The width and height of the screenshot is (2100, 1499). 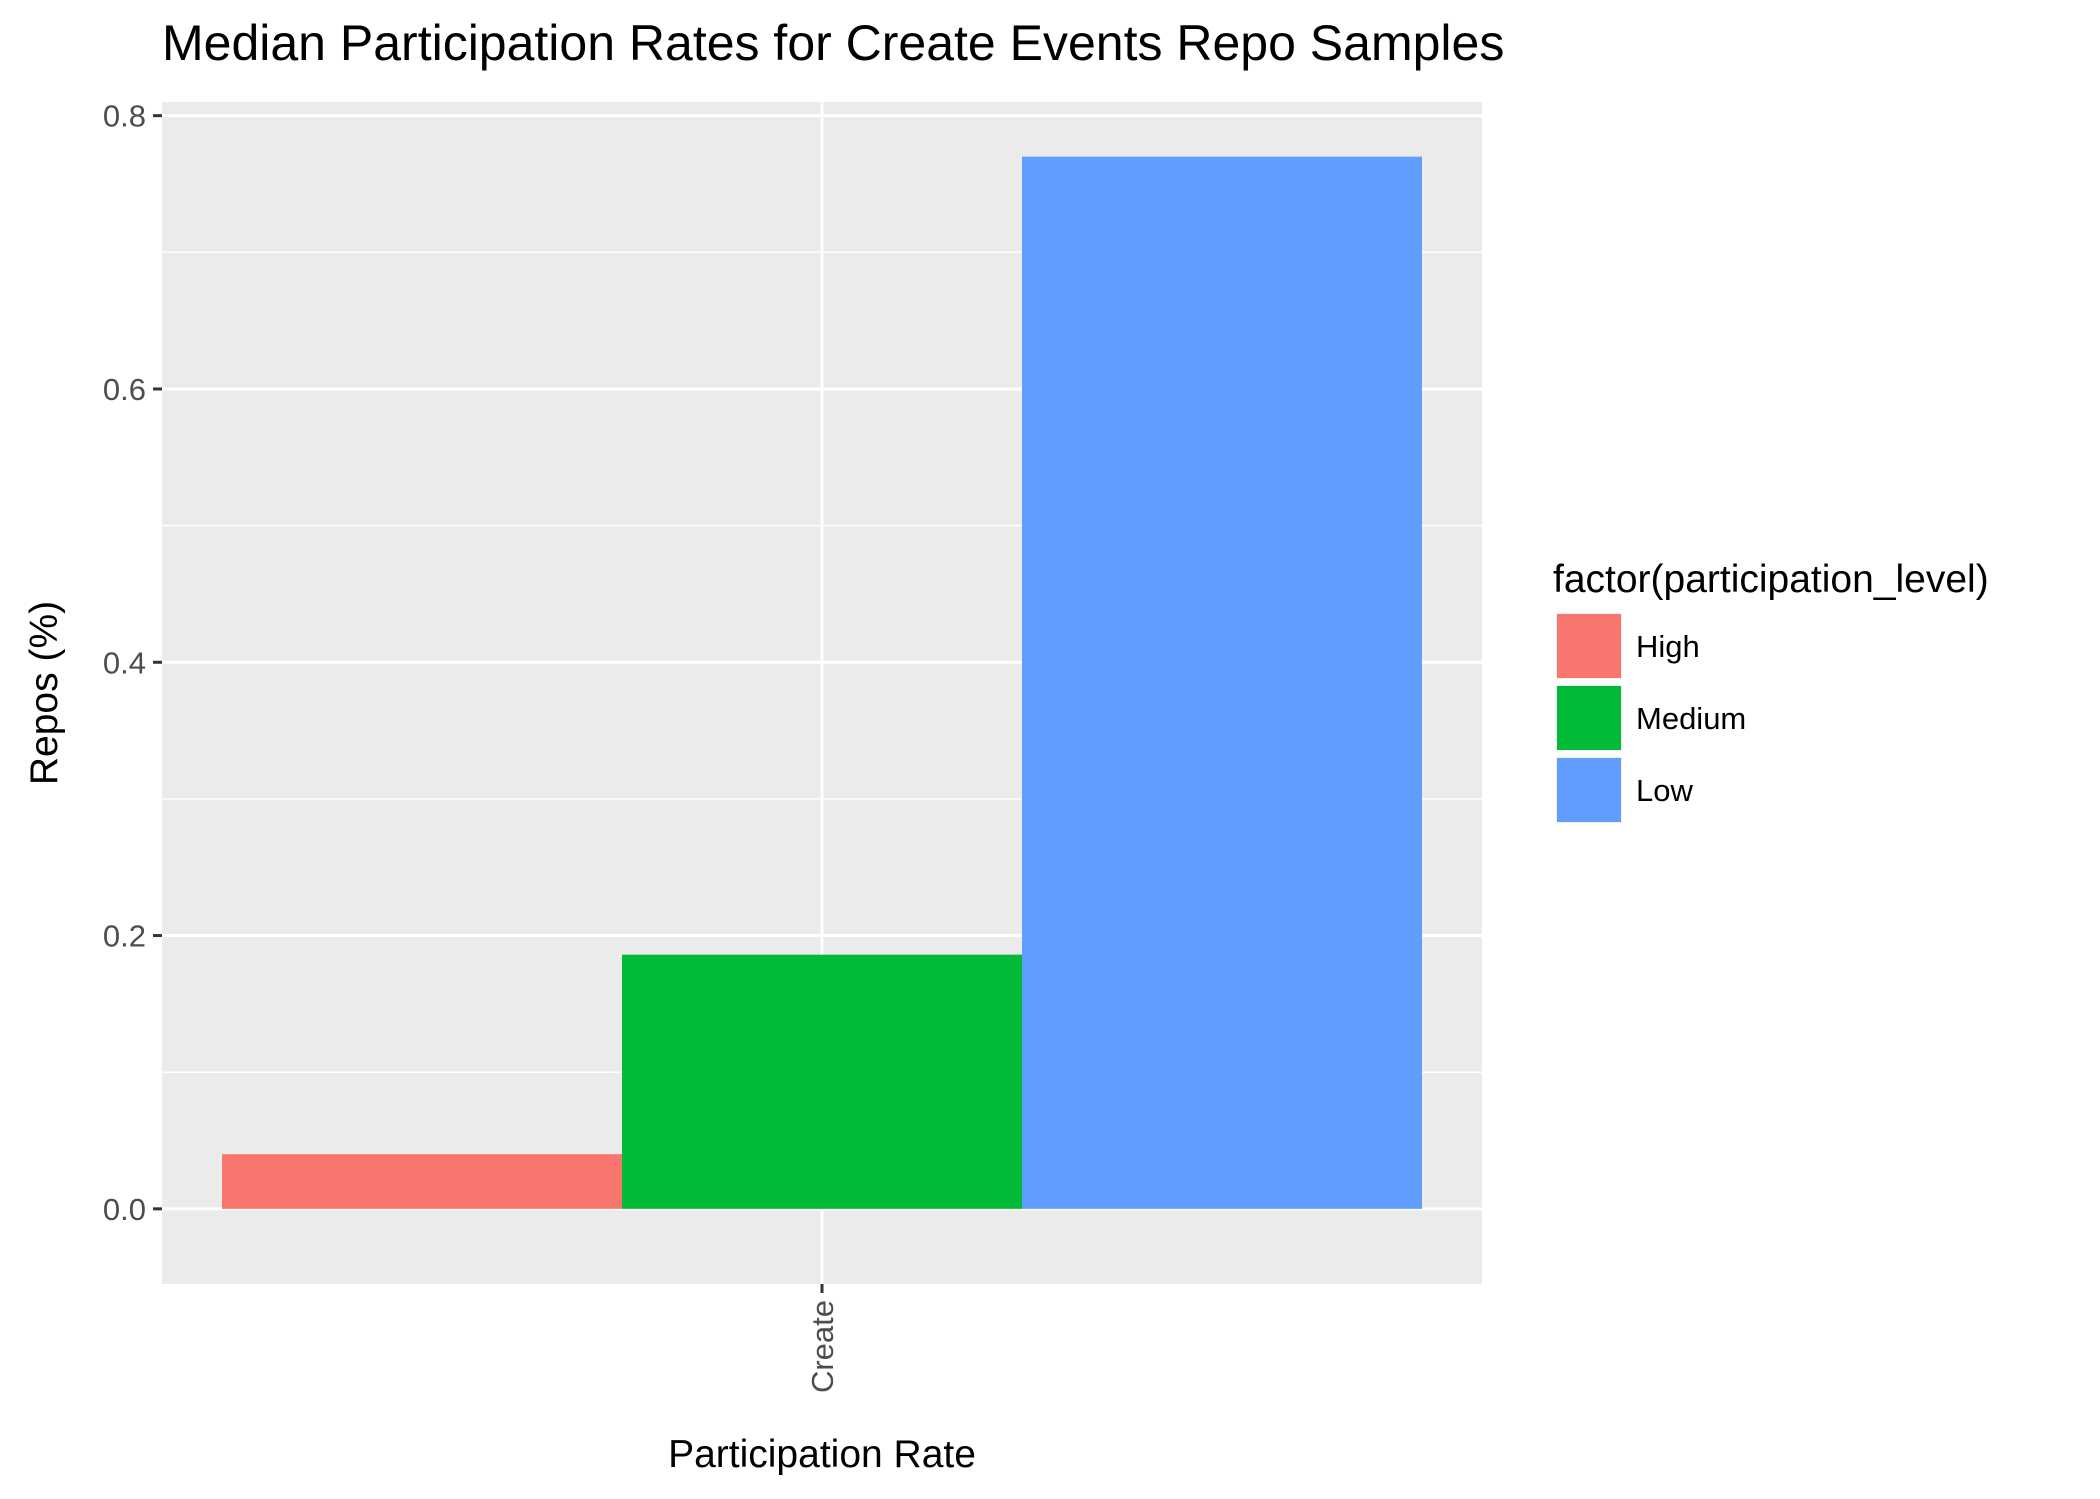 I want to click on legend-label: Medium, so click(x=1691, y=718).